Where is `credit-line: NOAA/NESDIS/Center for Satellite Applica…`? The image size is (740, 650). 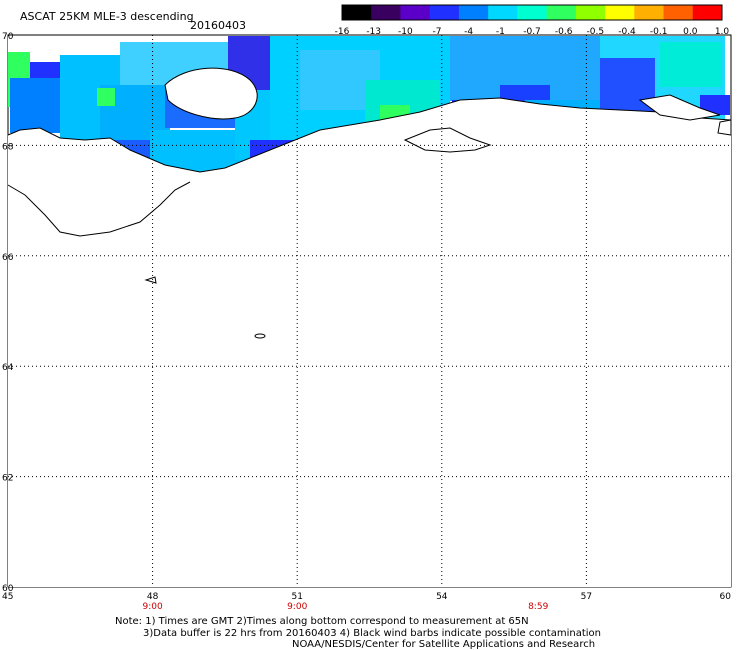 credit-line: NOAA/NESDIS/Center for Satellite Applica… is located at coordinates (443, 644).